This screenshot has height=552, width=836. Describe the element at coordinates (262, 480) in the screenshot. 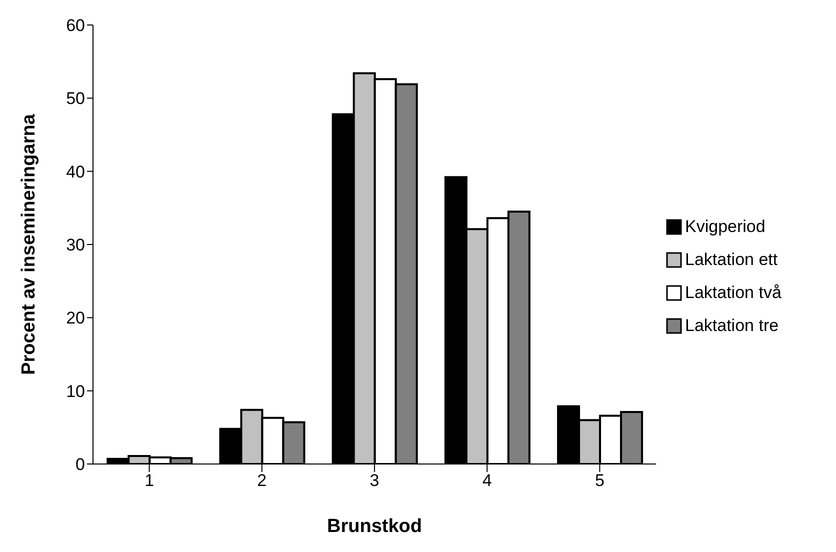

I see `x-tick-label: 2` at that location.